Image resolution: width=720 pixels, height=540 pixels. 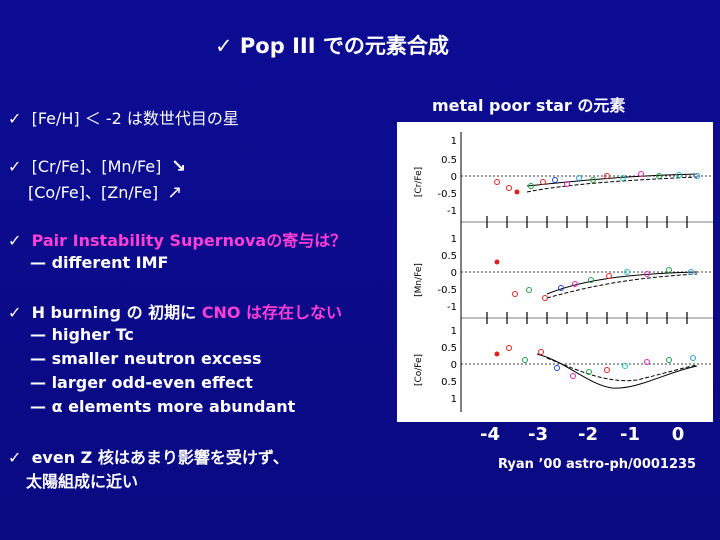 What do you see at coordinates (490, 434) in the screenshot?
I see `x-tick-label: -4` at bounding box center [490, 434].